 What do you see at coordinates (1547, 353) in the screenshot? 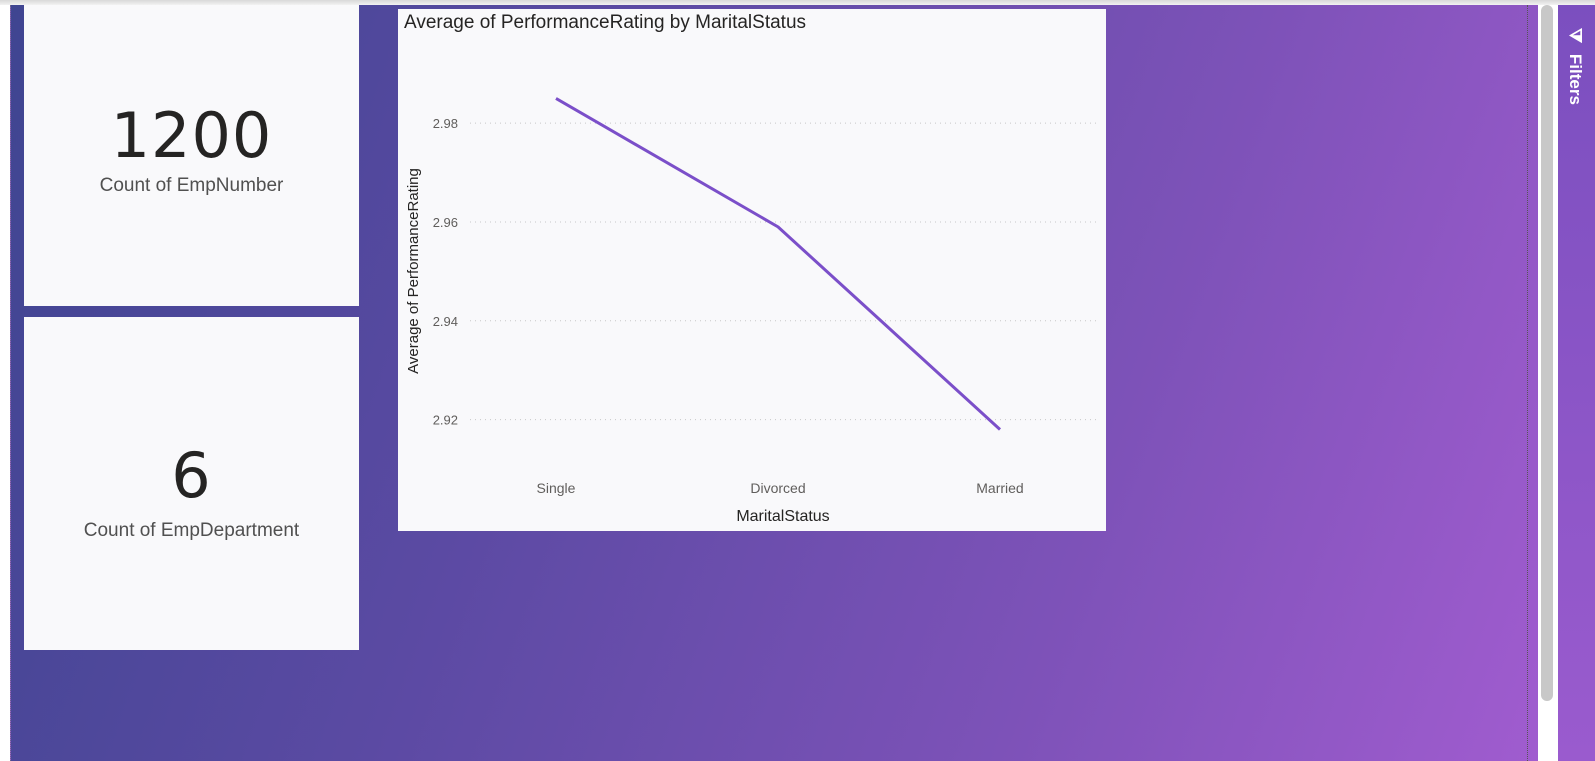
I see `scrollbar-thumb` at bounding box center [1547, 353].